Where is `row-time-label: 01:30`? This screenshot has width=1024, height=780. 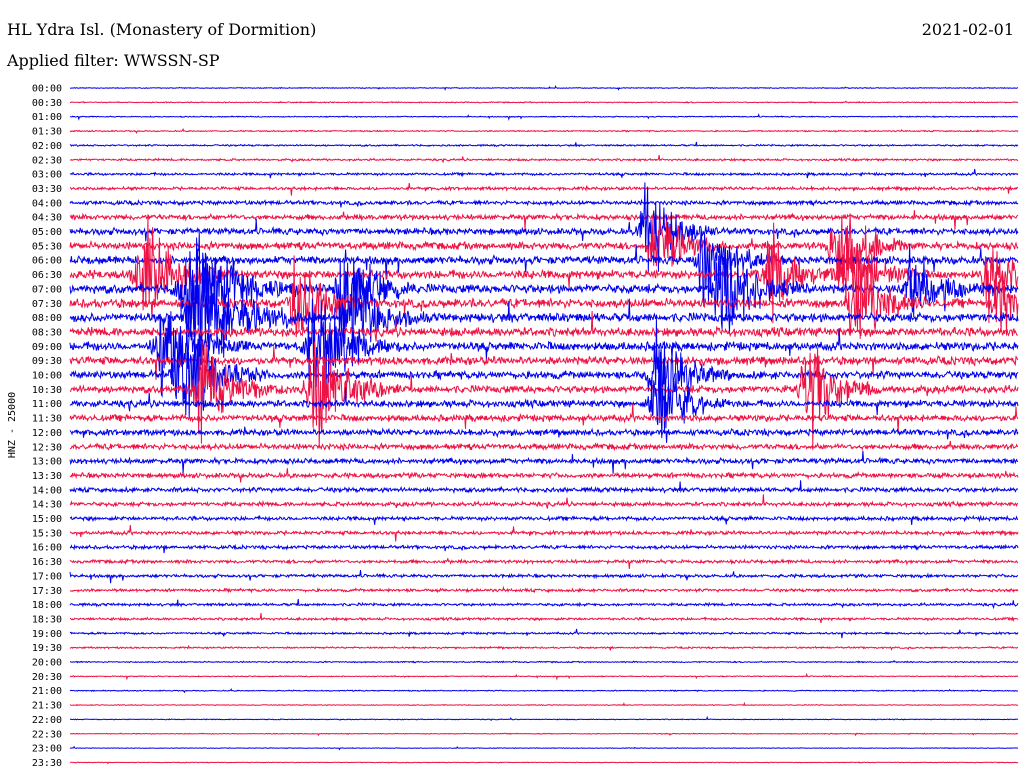
row-time-label: 01:30 is located at coordinates (47, 132).